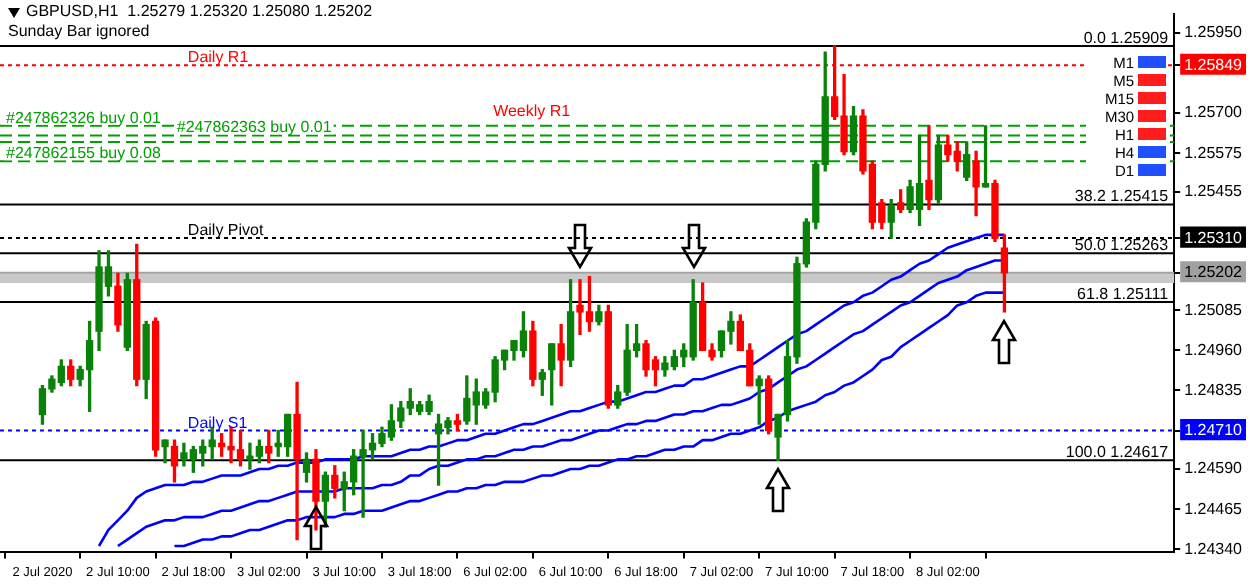  What do you see at coordinates (84, 153) in the screenshot?
I see `ref-line-label: #247862155 buy 0.08` at bounding box center [84, 153].